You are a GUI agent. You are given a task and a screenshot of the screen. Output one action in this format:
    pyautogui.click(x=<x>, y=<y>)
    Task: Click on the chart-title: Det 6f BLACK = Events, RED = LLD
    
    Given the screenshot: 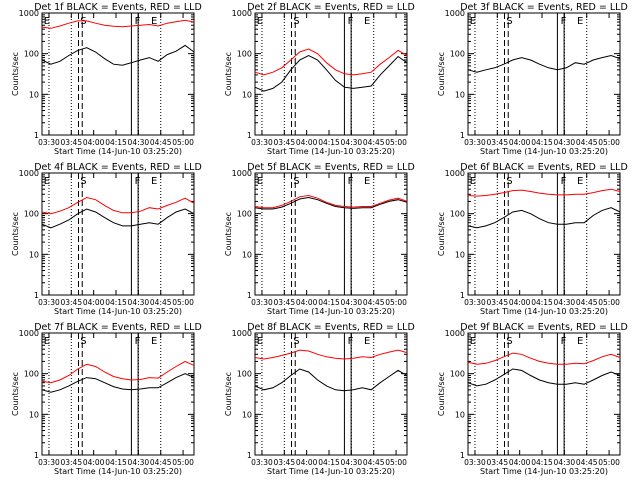 What is the action you would take?
    pyautogui.click(x=544, y=167)
    